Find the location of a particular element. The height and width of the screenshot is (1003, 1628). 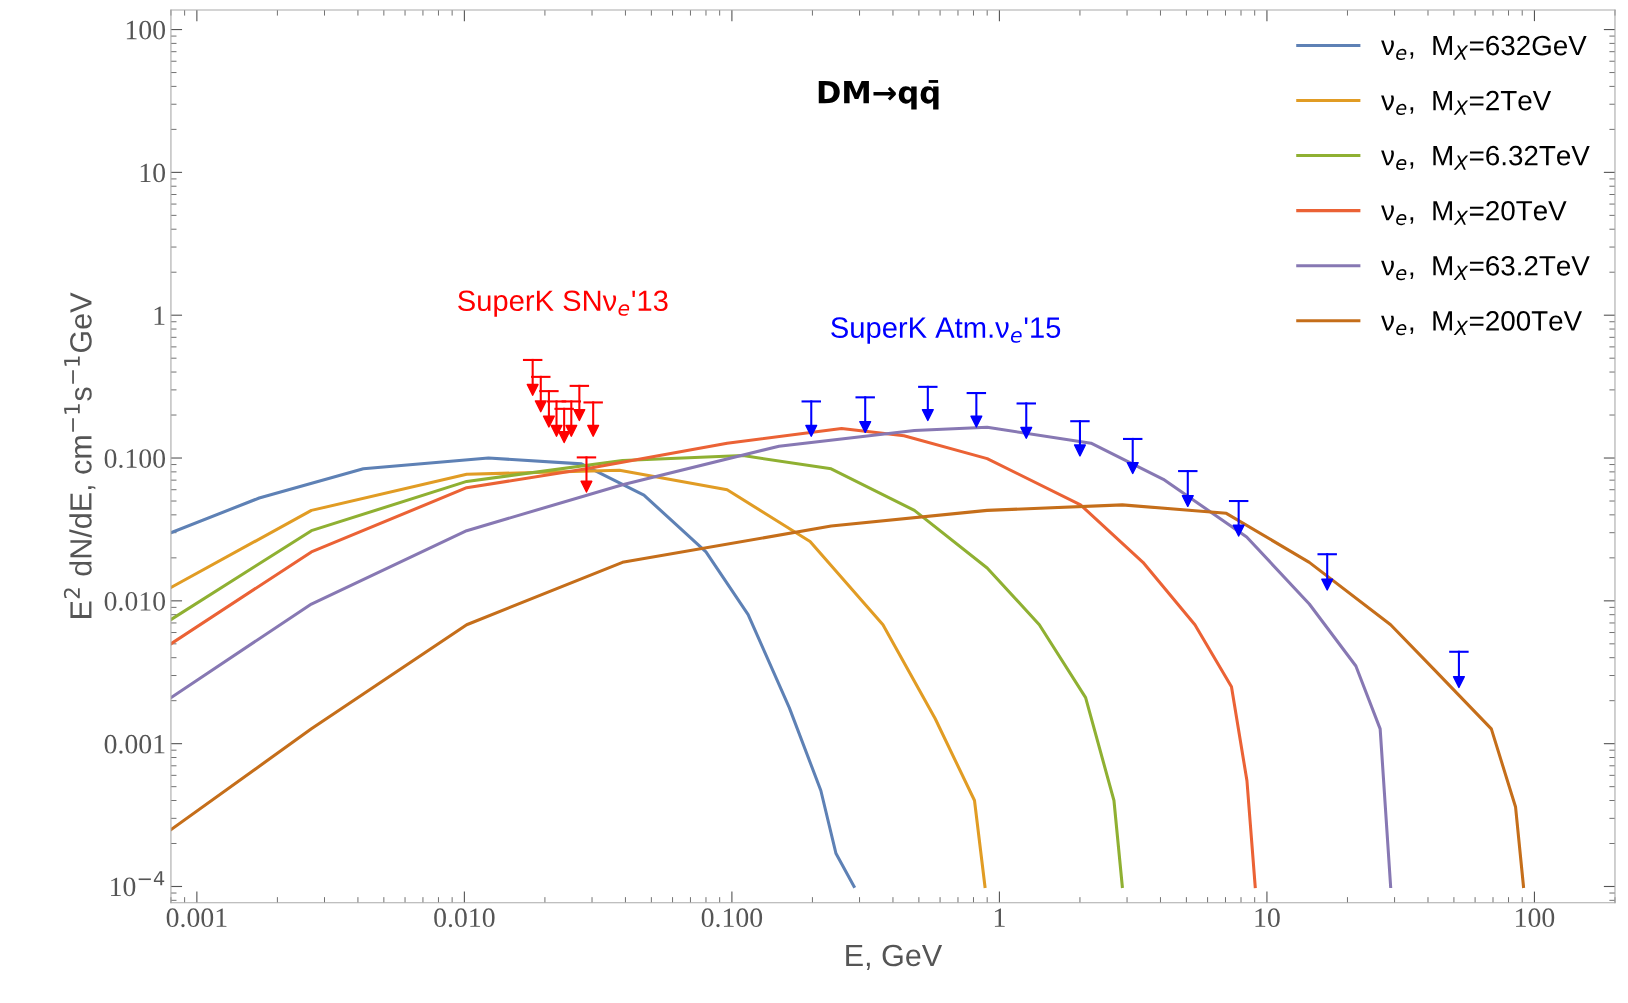

x-tick-label: 0.001 is located at coordinates (196, 918).